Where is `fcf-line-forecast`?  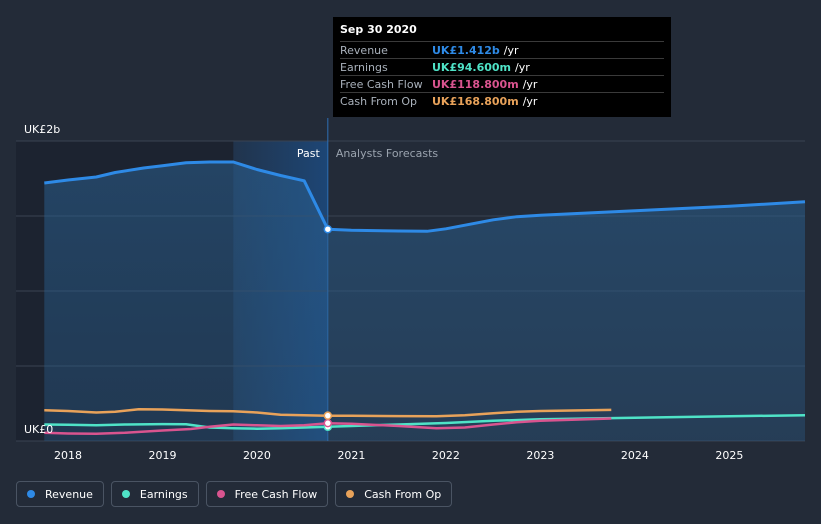 fcf-line-forecast is located at coordinates (469, 423).